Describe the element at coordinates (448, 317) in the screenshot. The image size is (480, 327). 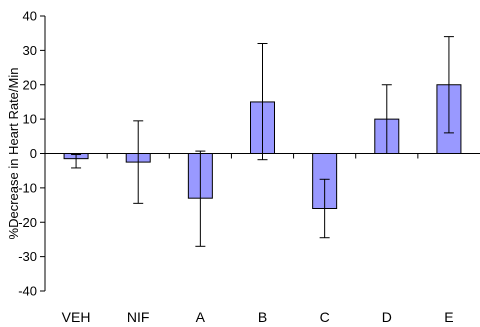
I see `x-tick-label: E` at that location.